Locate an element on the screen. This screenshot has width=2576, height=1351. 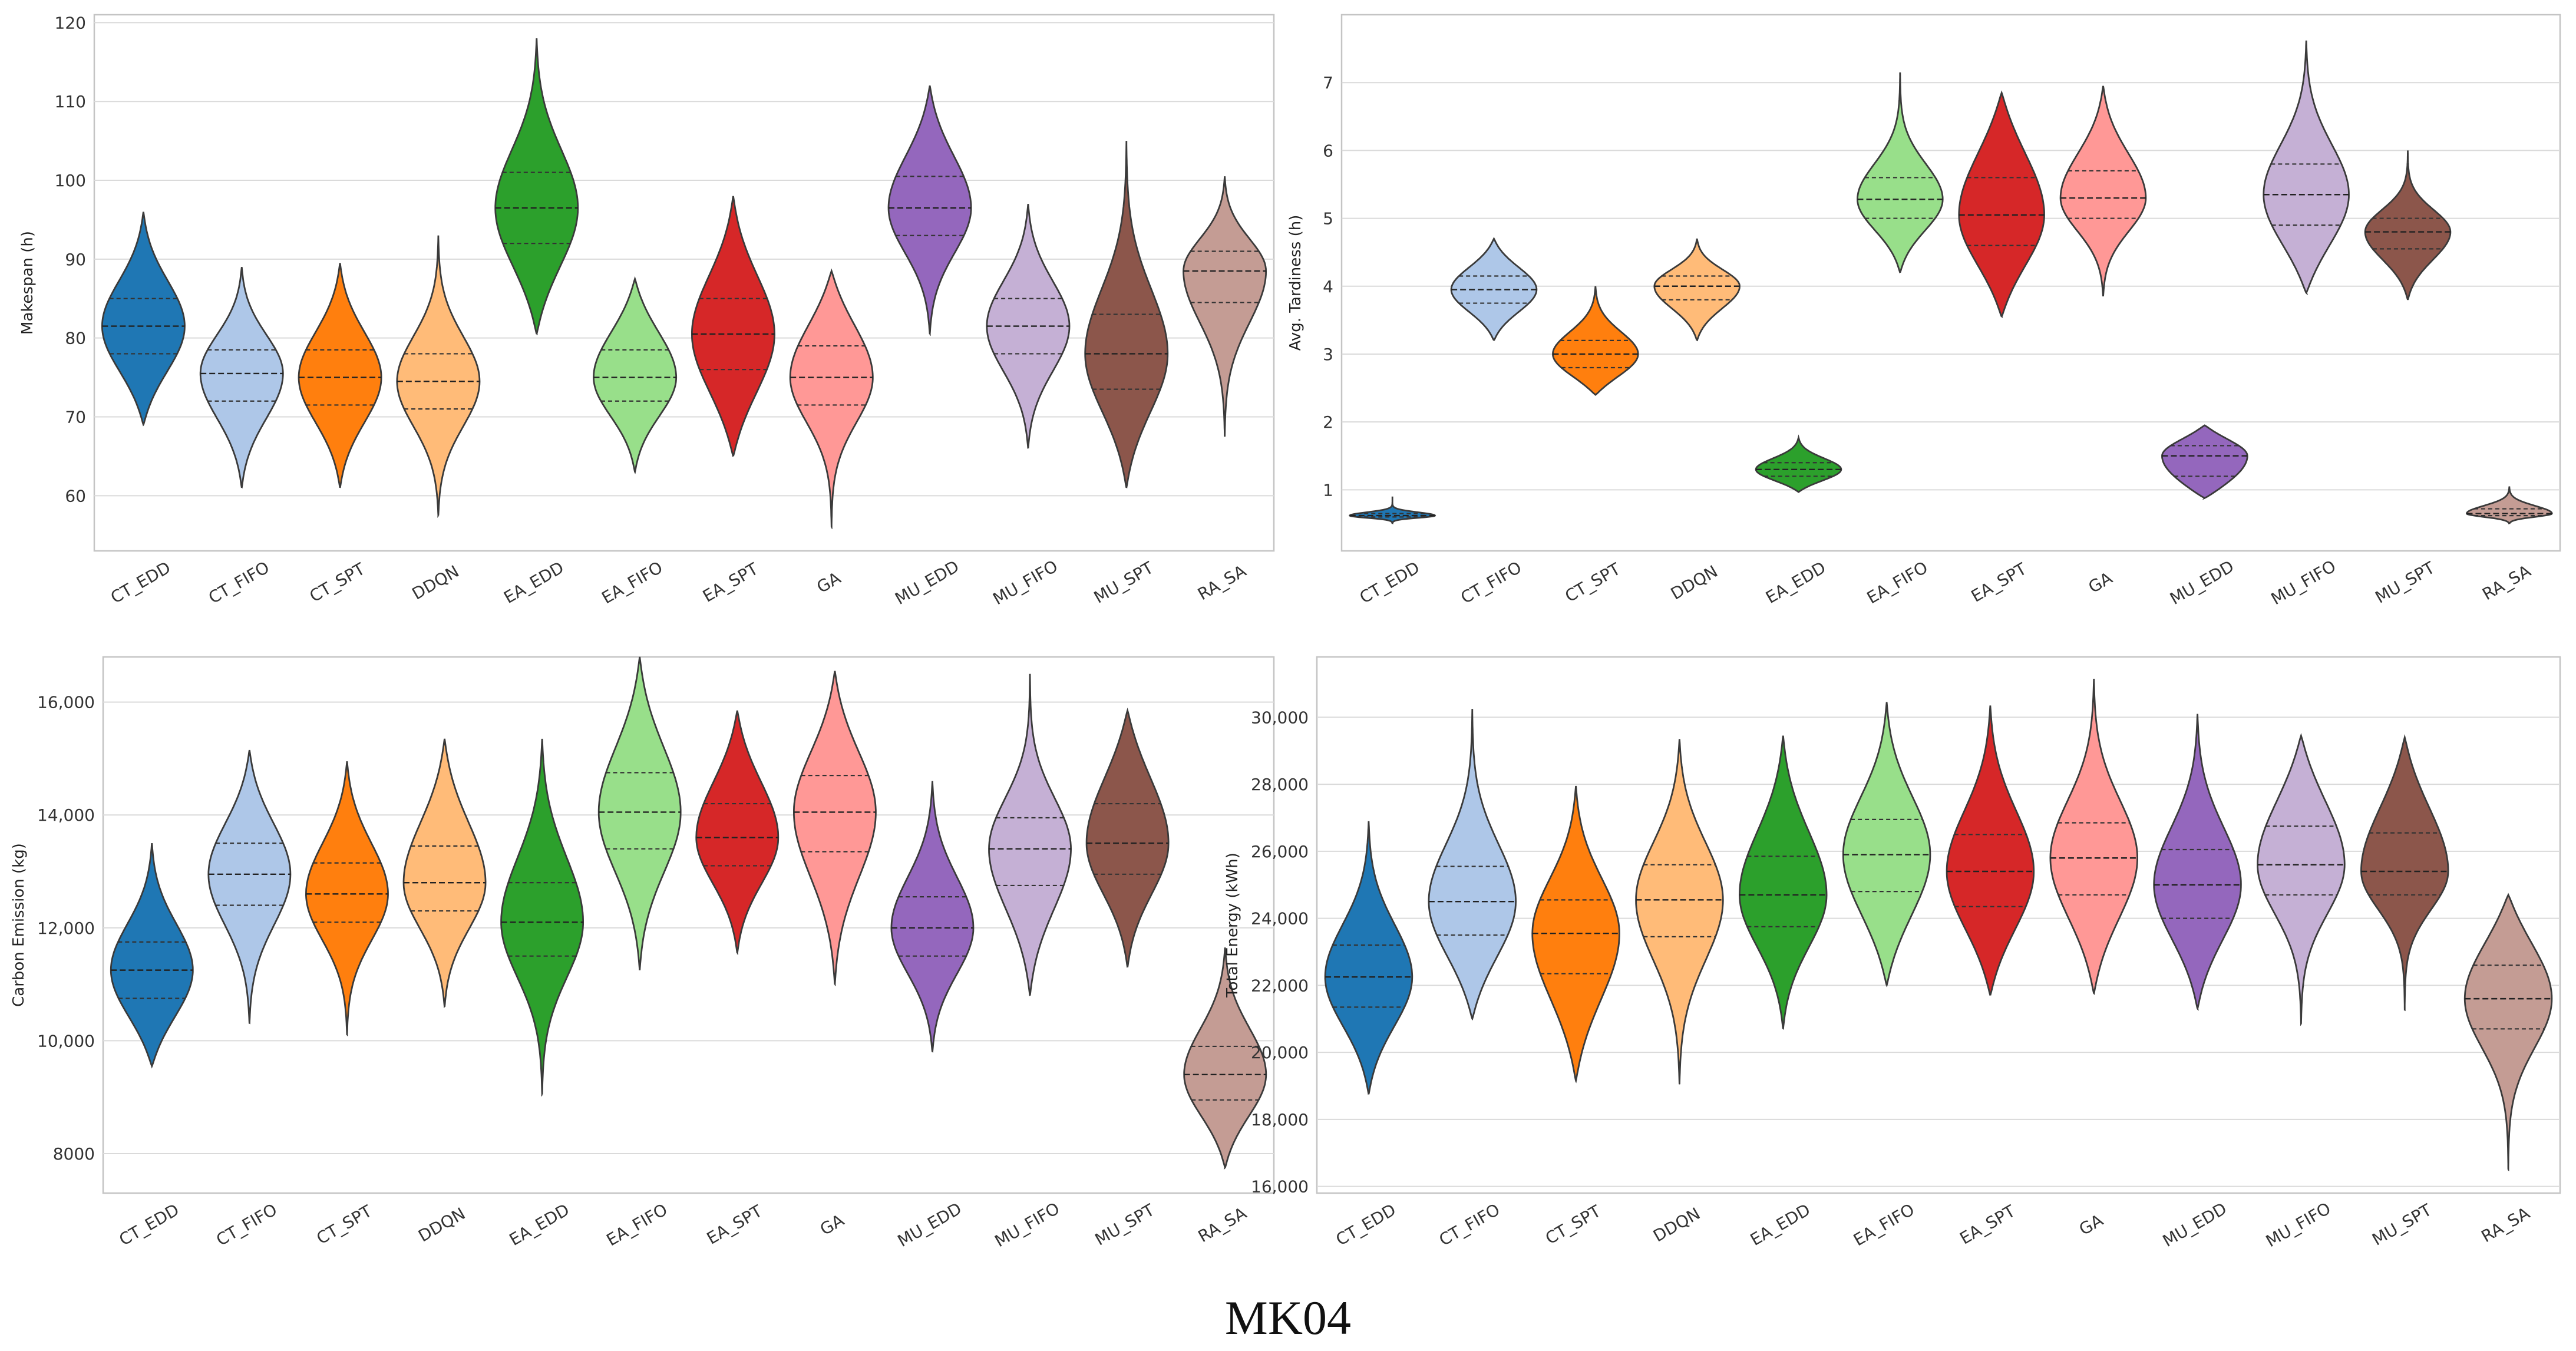
carbon-x-tick-label: EA_EDD is located at coordinates (539, 1225).